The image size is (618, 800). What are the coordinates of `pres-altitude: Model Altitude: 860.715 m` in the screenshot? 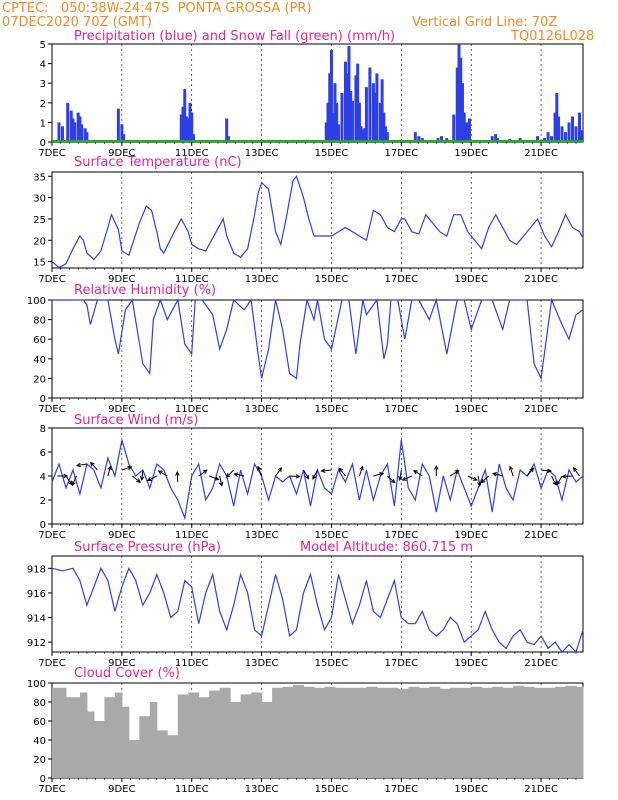 It's located at (387, 547).